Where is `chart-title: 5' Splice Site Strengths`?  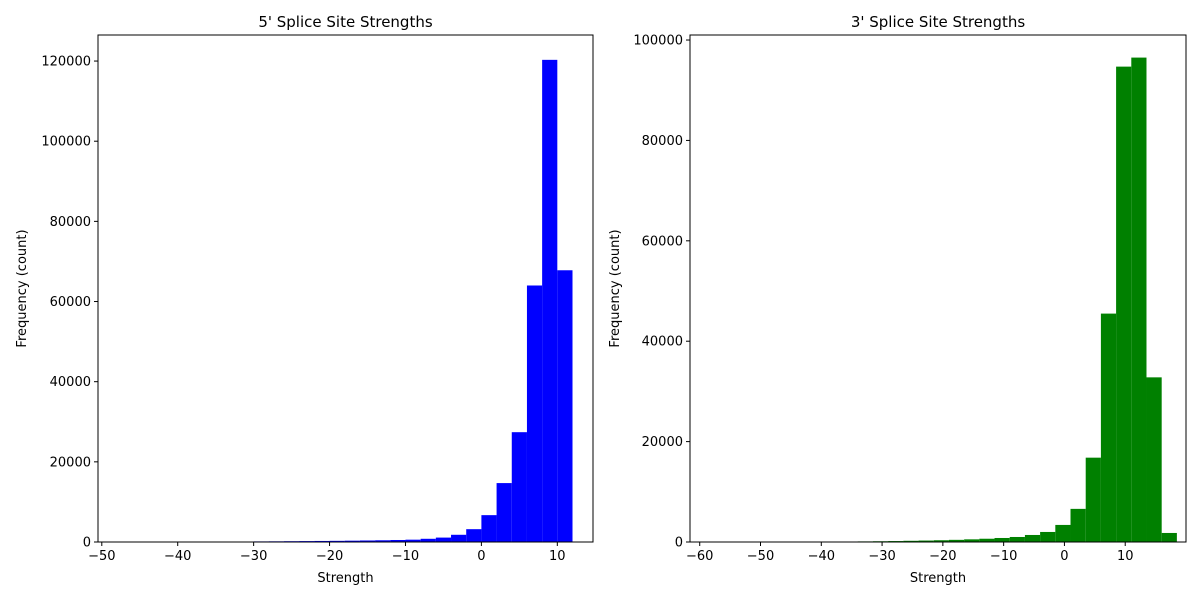 chart-title: 5' Splice Site Strengths is located at coordinates (345, 22).